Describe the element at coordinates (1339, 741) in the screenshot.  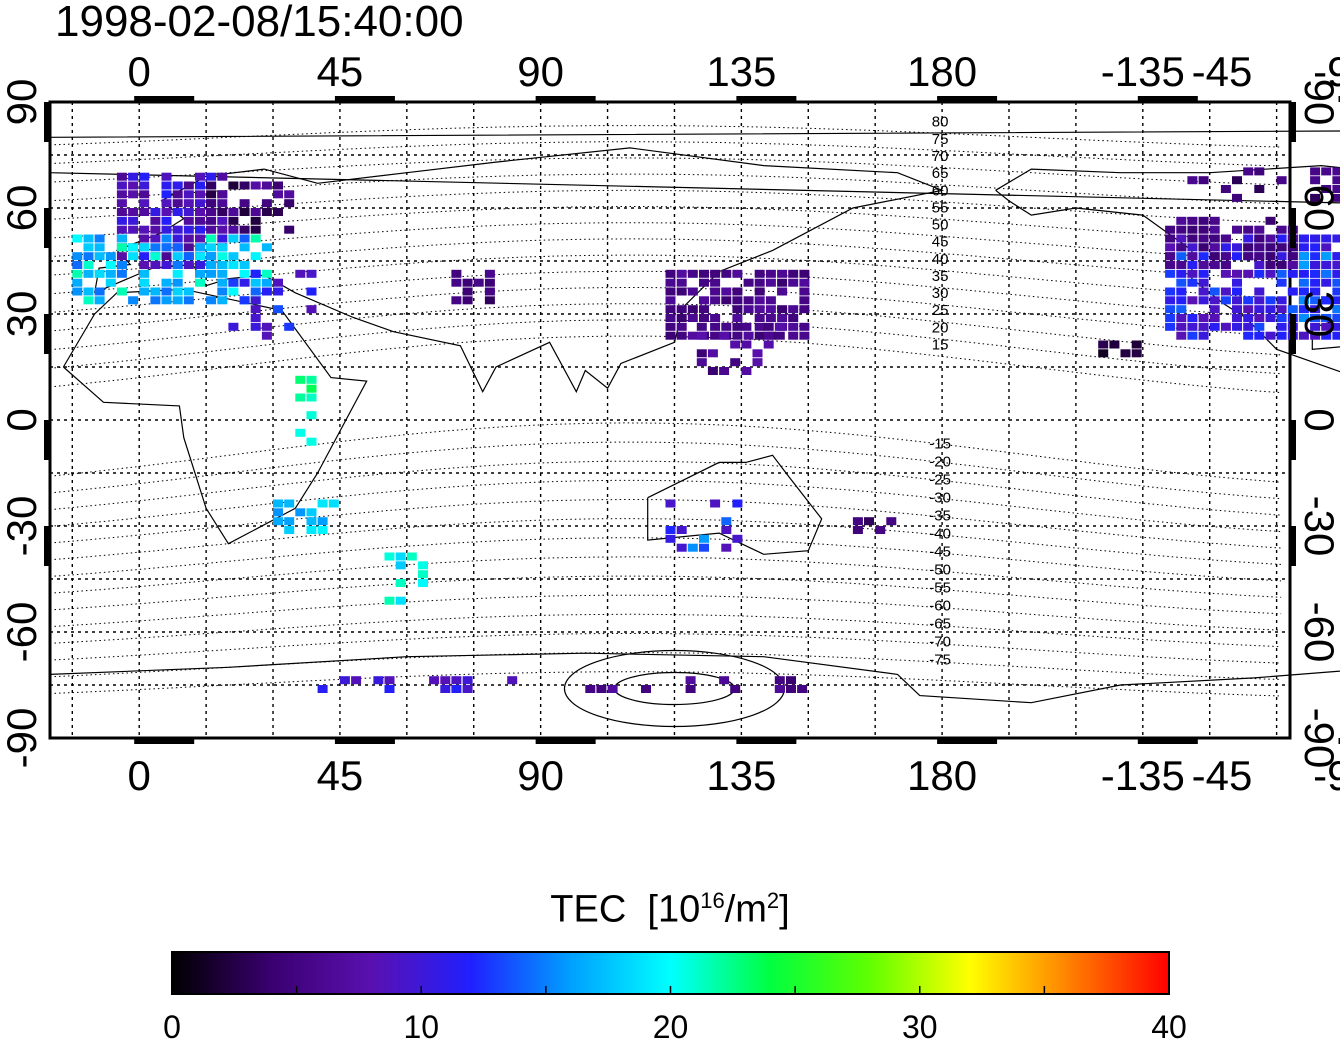
I see `frame-bar-bottom` at that location.